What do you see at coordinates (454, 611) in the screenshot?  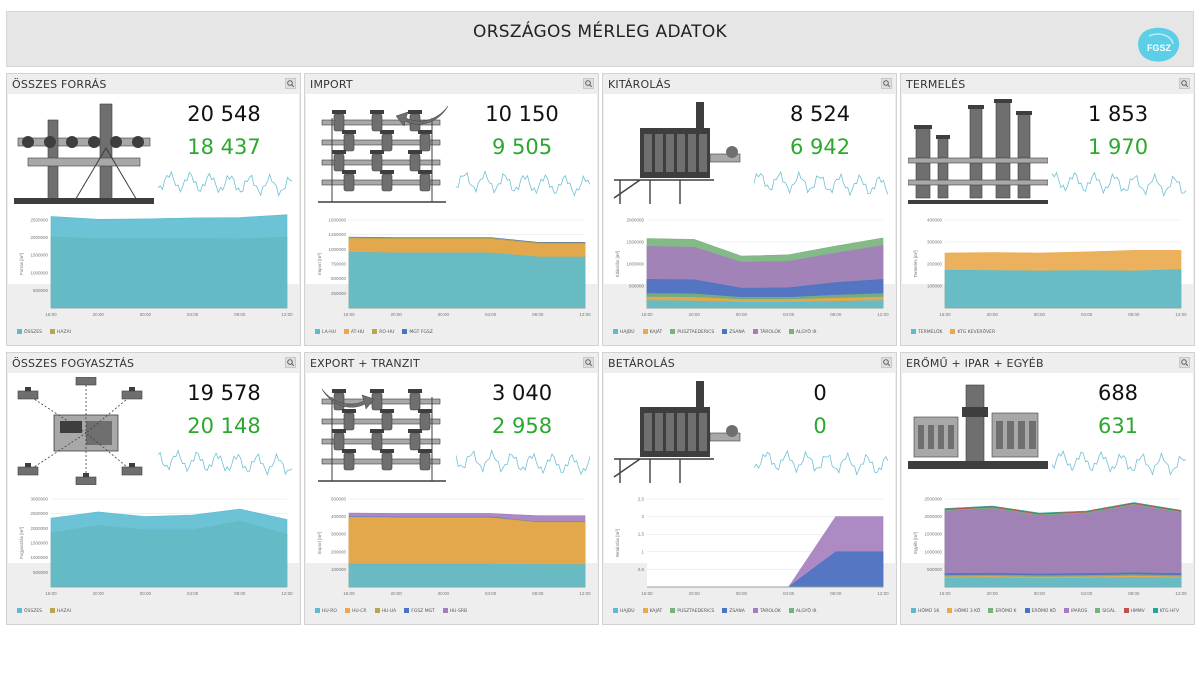 I see `legend-item: HU-SRB` at bounding box center [454, 611].